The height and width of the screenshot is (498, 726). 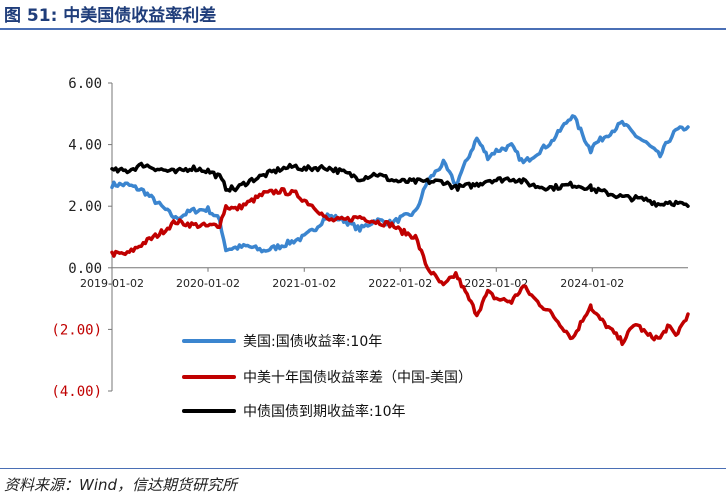 What do you see at coordinates (496, 283) in the screenshot?
I see `x-tick-label: 2023-01-02` at bounding box center [496, 283].